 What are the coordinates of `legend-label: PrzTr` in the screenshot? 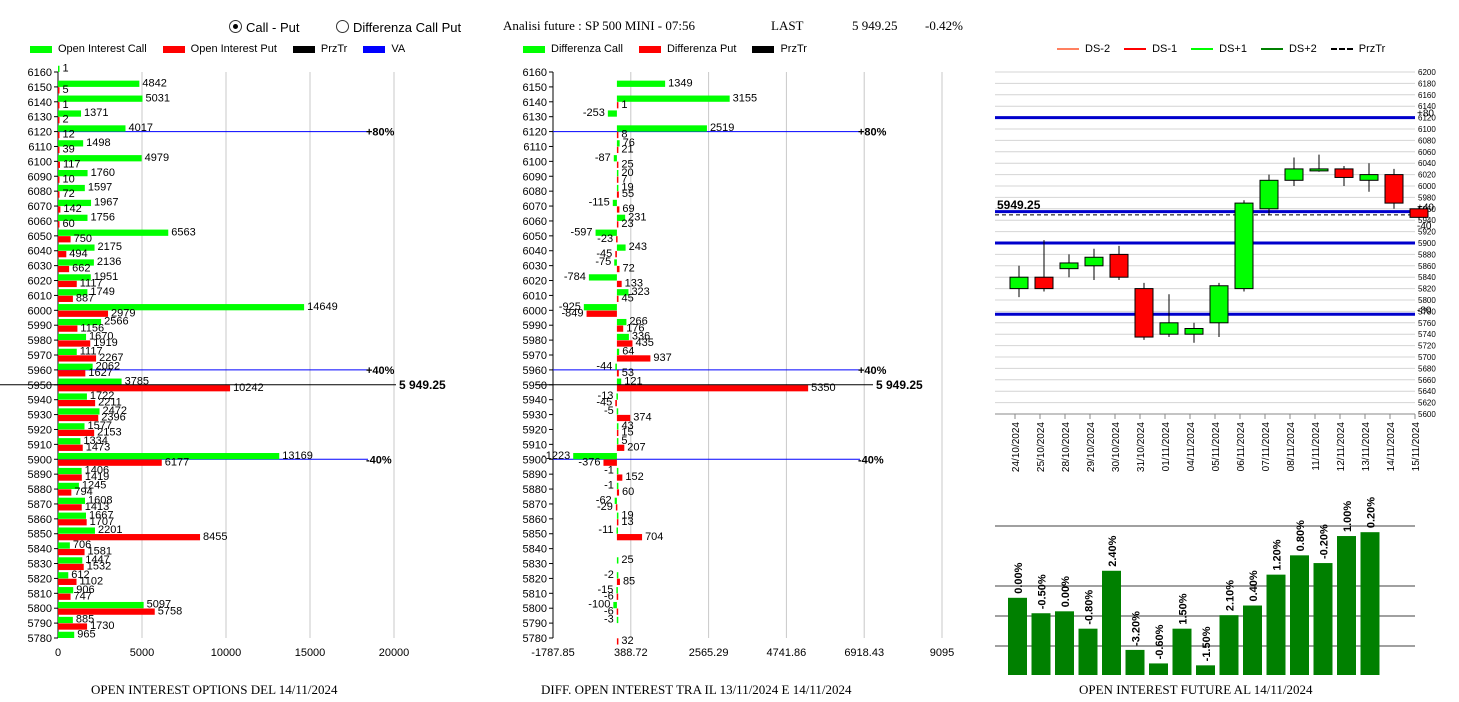 It's located at (793, 49).